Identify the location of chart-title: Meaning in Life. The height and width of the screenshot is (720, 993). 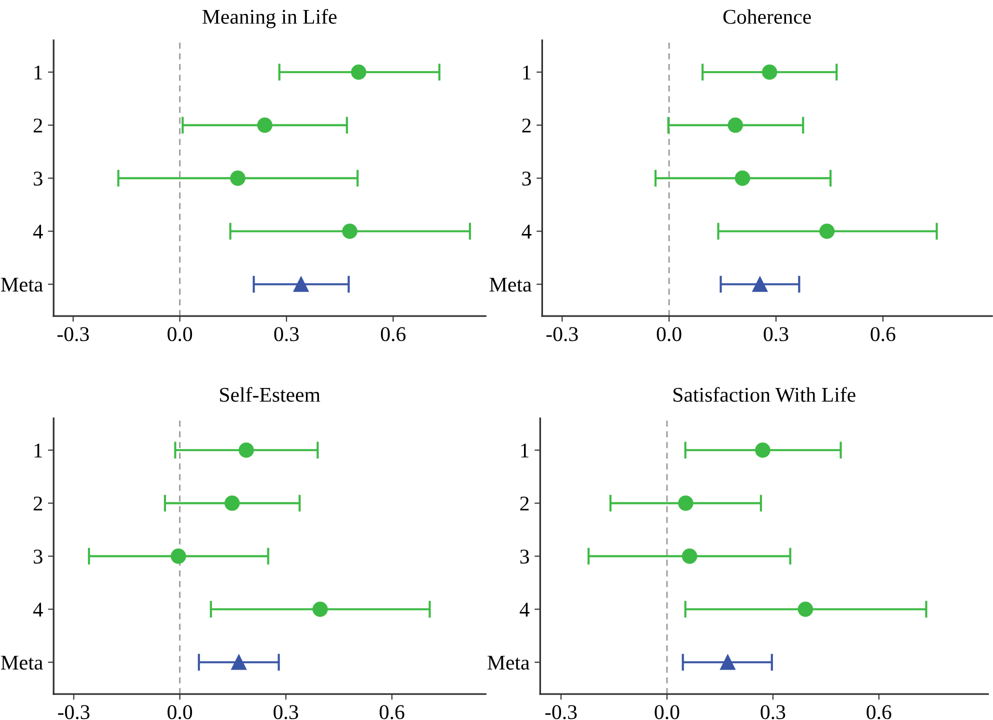
(269, 18).